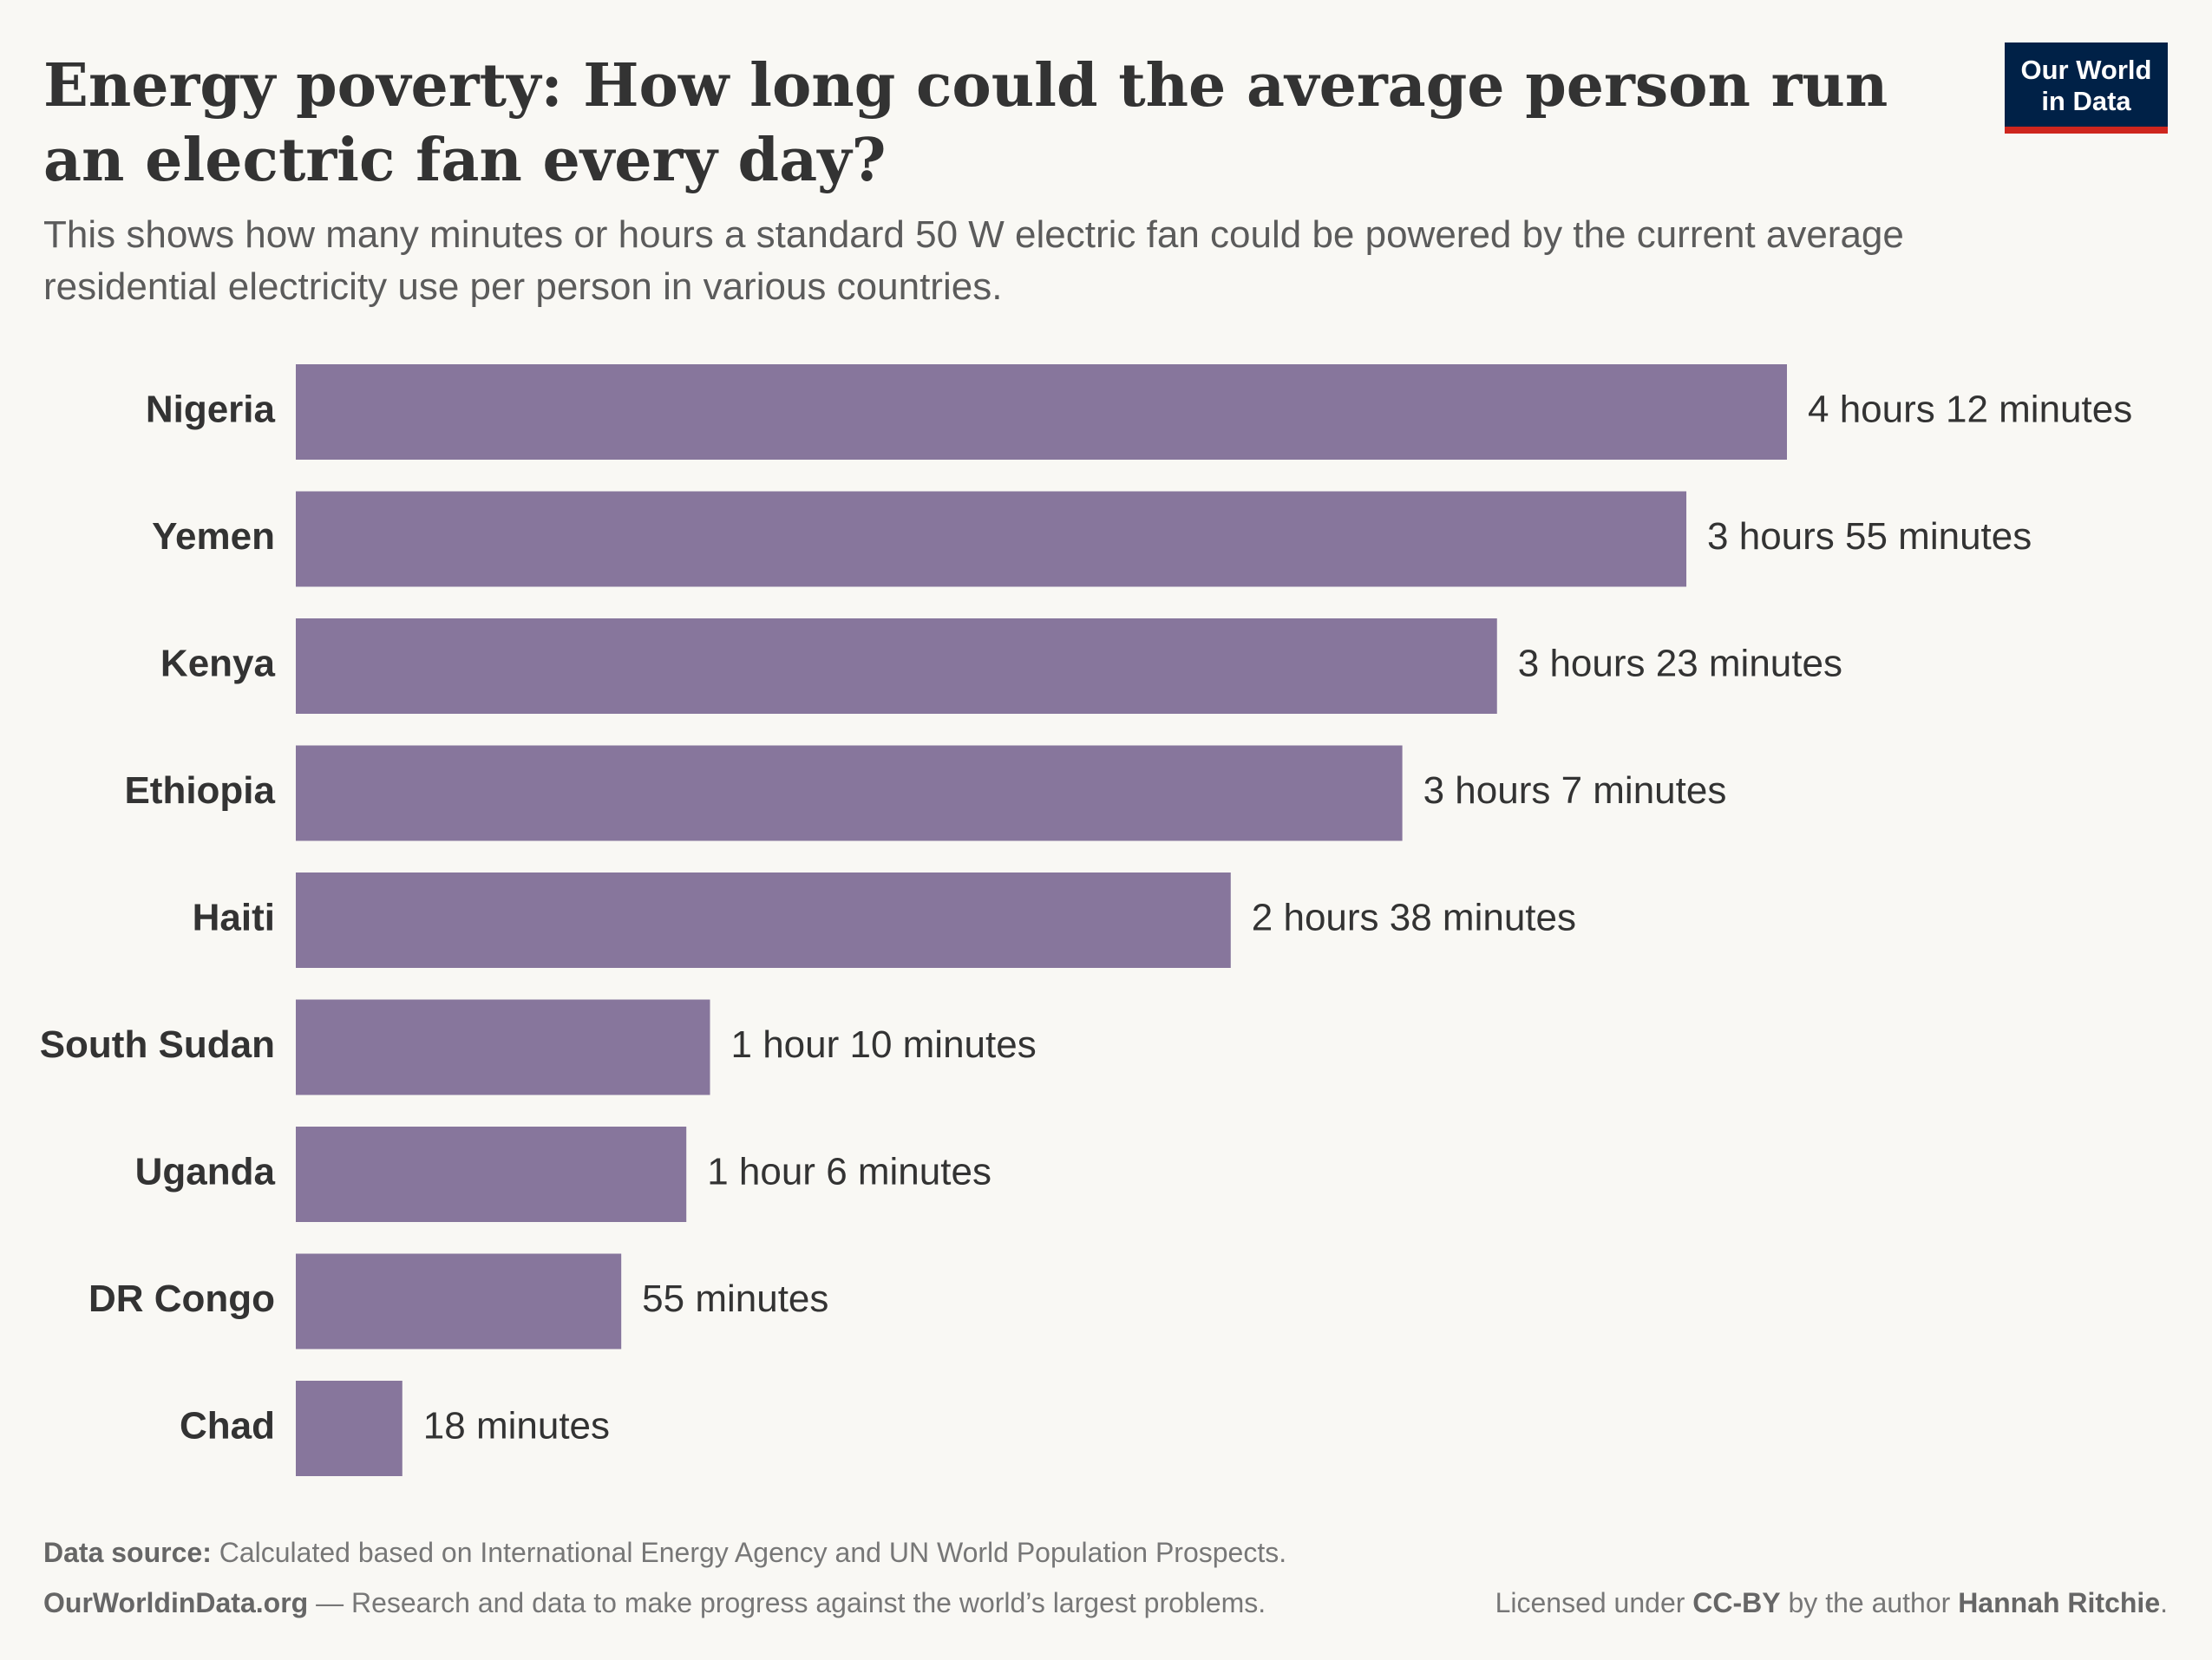  What do you see at coordinates (1870, 1602) in the screenshot?
I see `license-text: by the author` at bounding box center [1870, 1602].